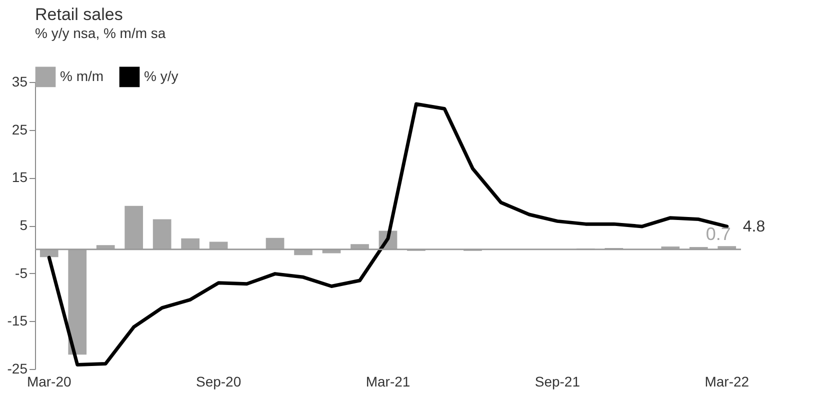 This screenshot has height=411, width=827. I want to click on chart-subtitle: % y/y nsa, % m/m sa, so click(100, 33).